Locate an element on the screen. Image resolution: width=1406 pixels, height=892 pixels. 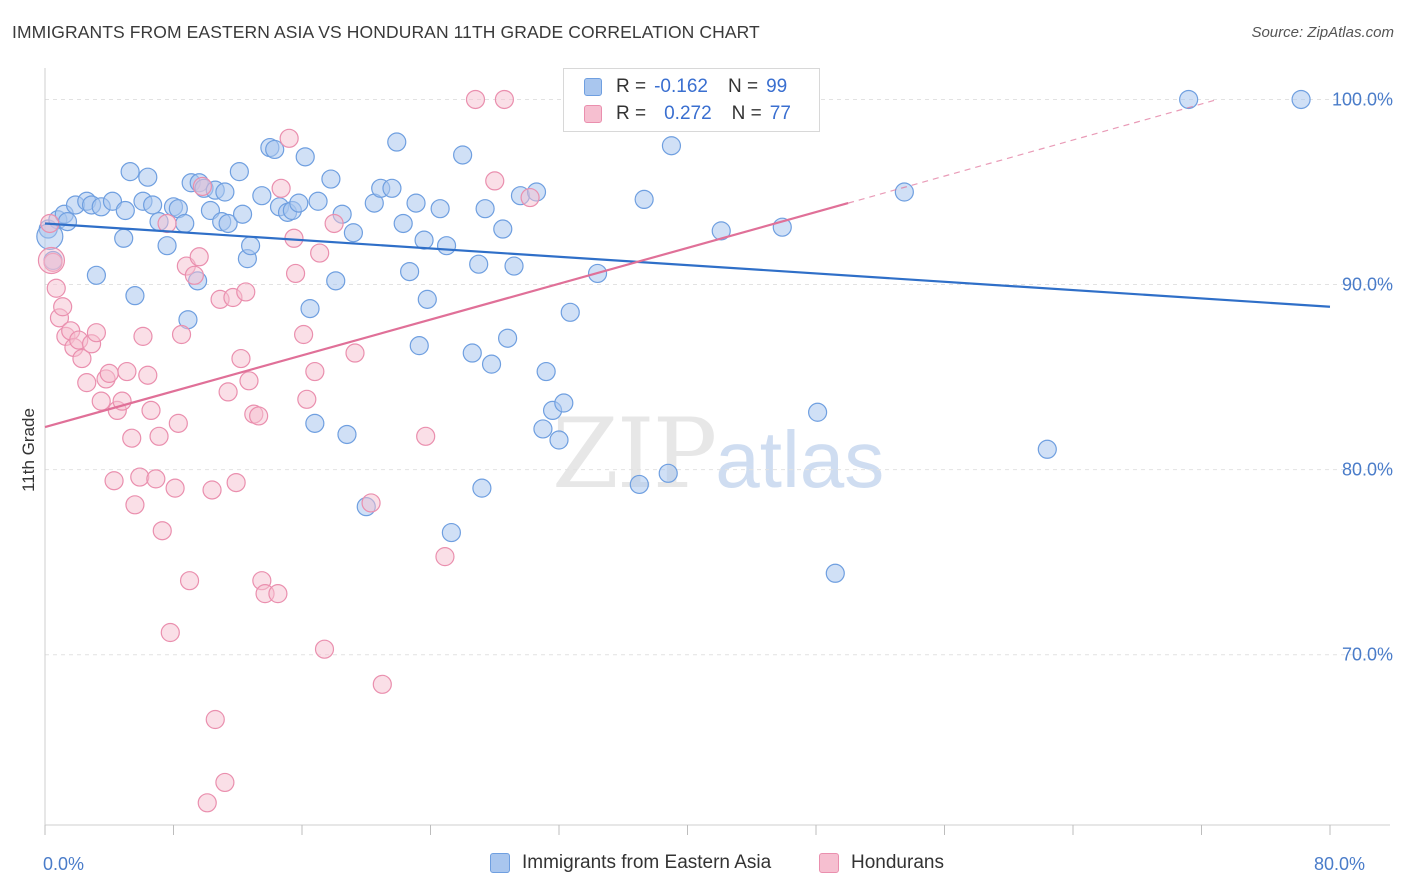
legend-swatch-pink is located at coordinates (593, 114).